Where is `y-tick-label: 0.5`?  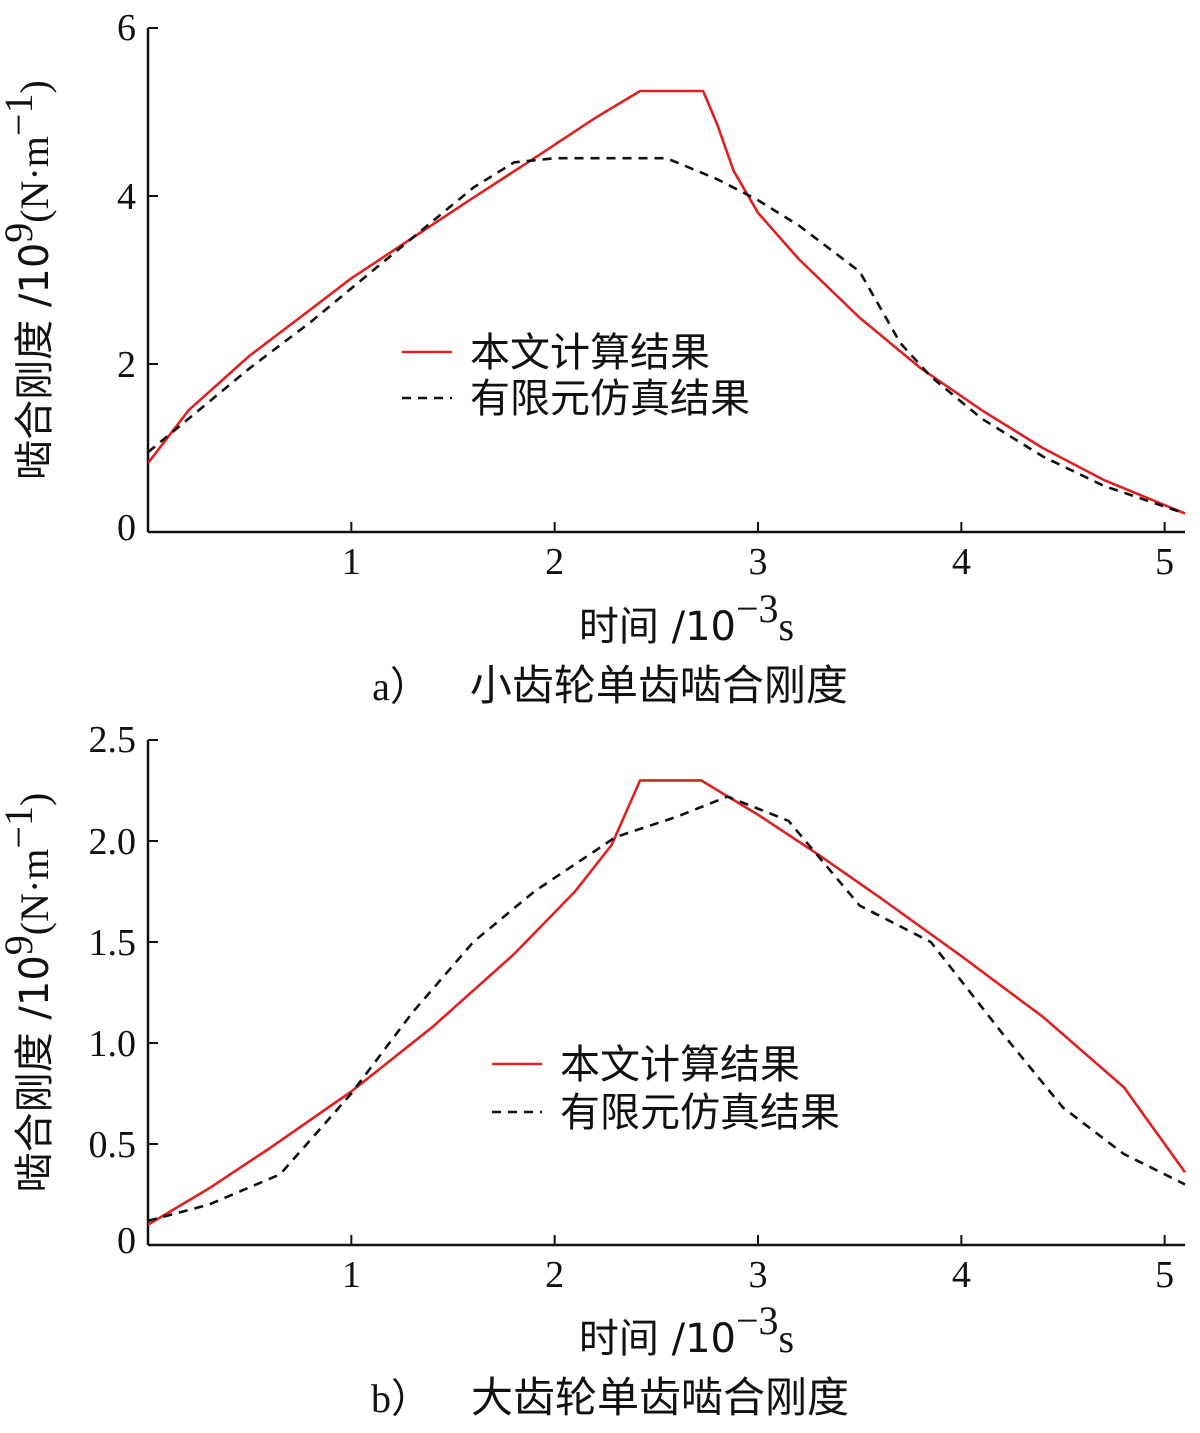 y-tick-label: 0.5 is located at coordinates (113, 1145).